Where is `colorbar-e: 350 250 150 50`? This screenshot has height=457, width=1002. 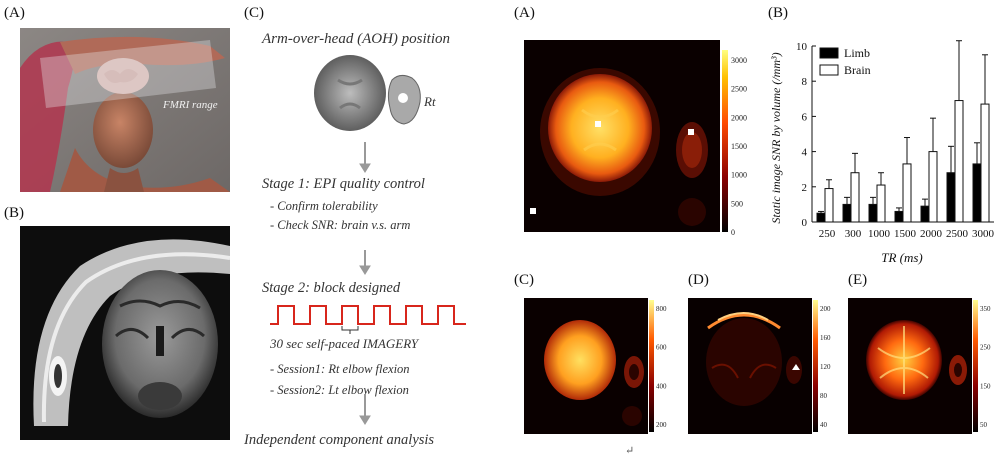 colorbar-e: 350 250 150 50 is located at coordinates (982, 366).